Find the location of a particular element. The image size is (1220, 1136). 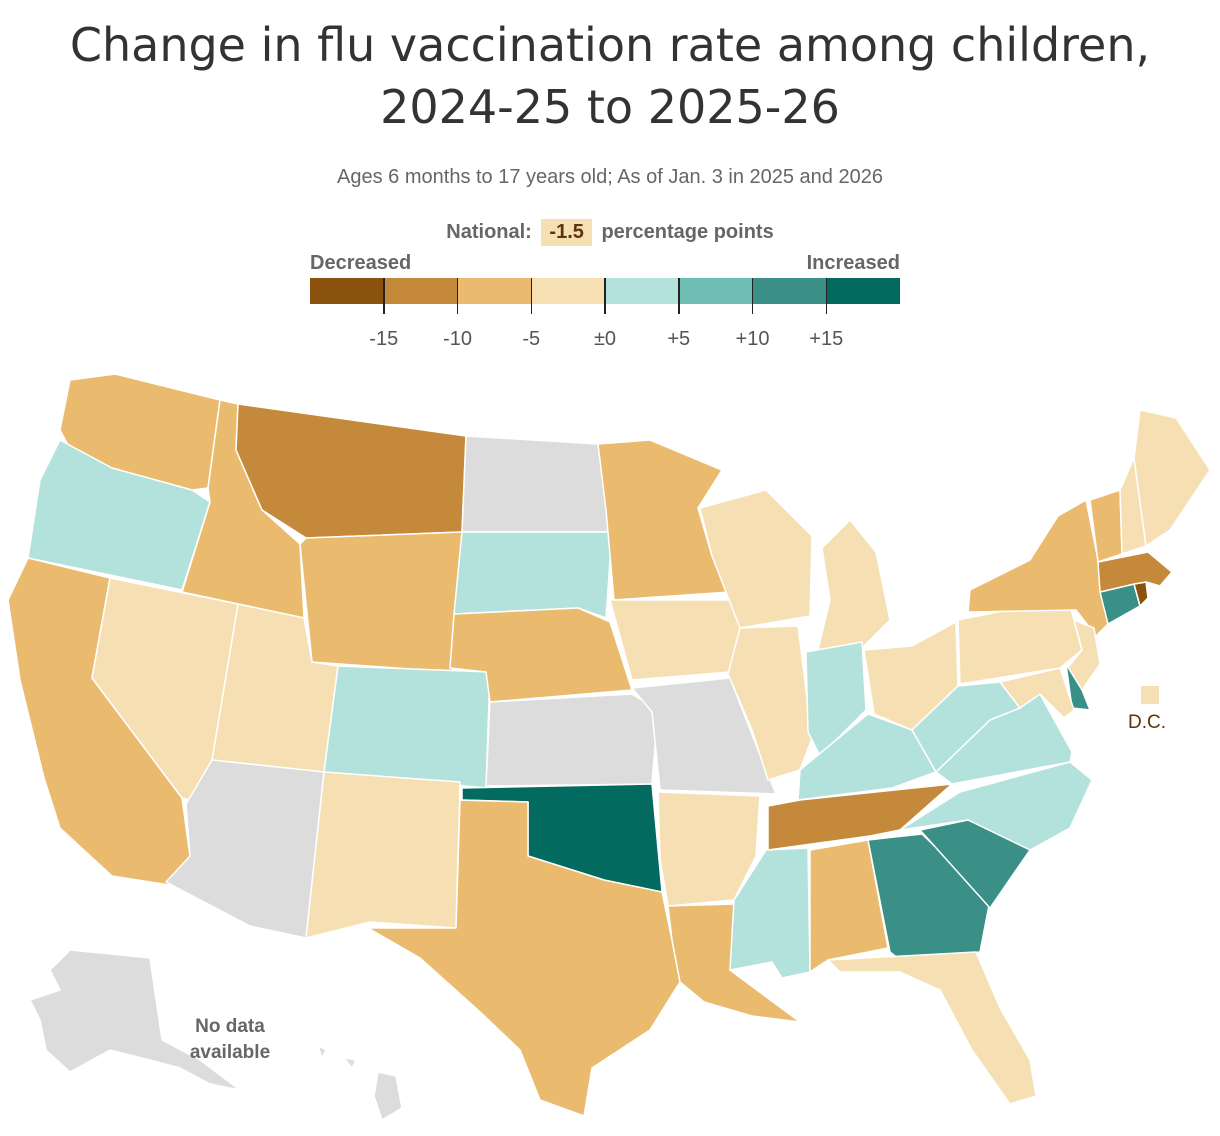

state-ga is located at coordinates (929, 897).